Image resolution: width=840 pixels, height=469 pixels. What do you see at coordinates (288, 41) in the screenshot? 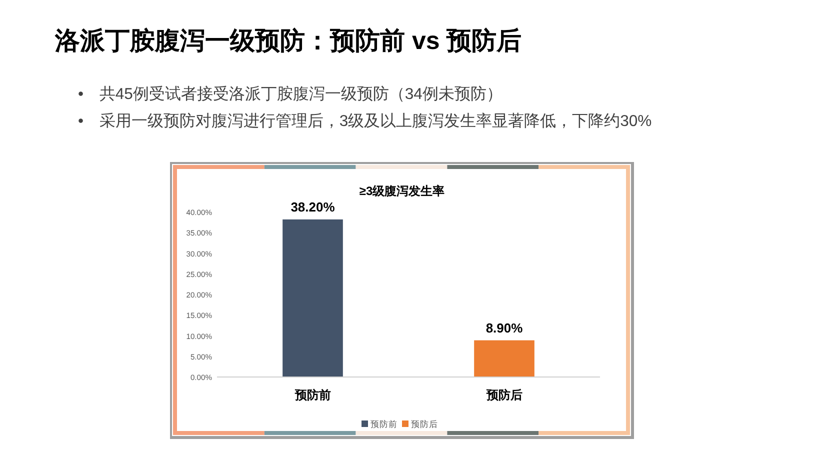
I see `chart-title: 洛派丁胺腹泻一级预防：预防前 vs 预防后` at bounding box center [288, 41].